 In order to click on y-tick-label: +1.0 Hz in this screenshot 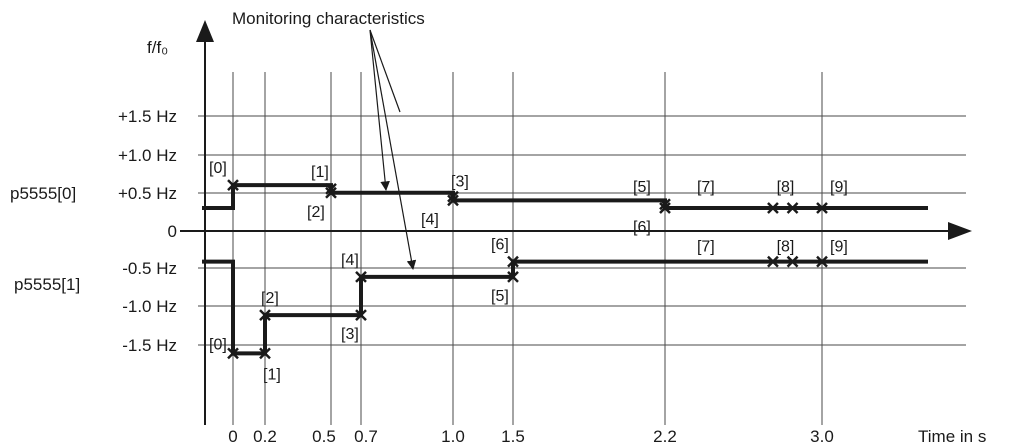, I will do `click(147, 155)`.